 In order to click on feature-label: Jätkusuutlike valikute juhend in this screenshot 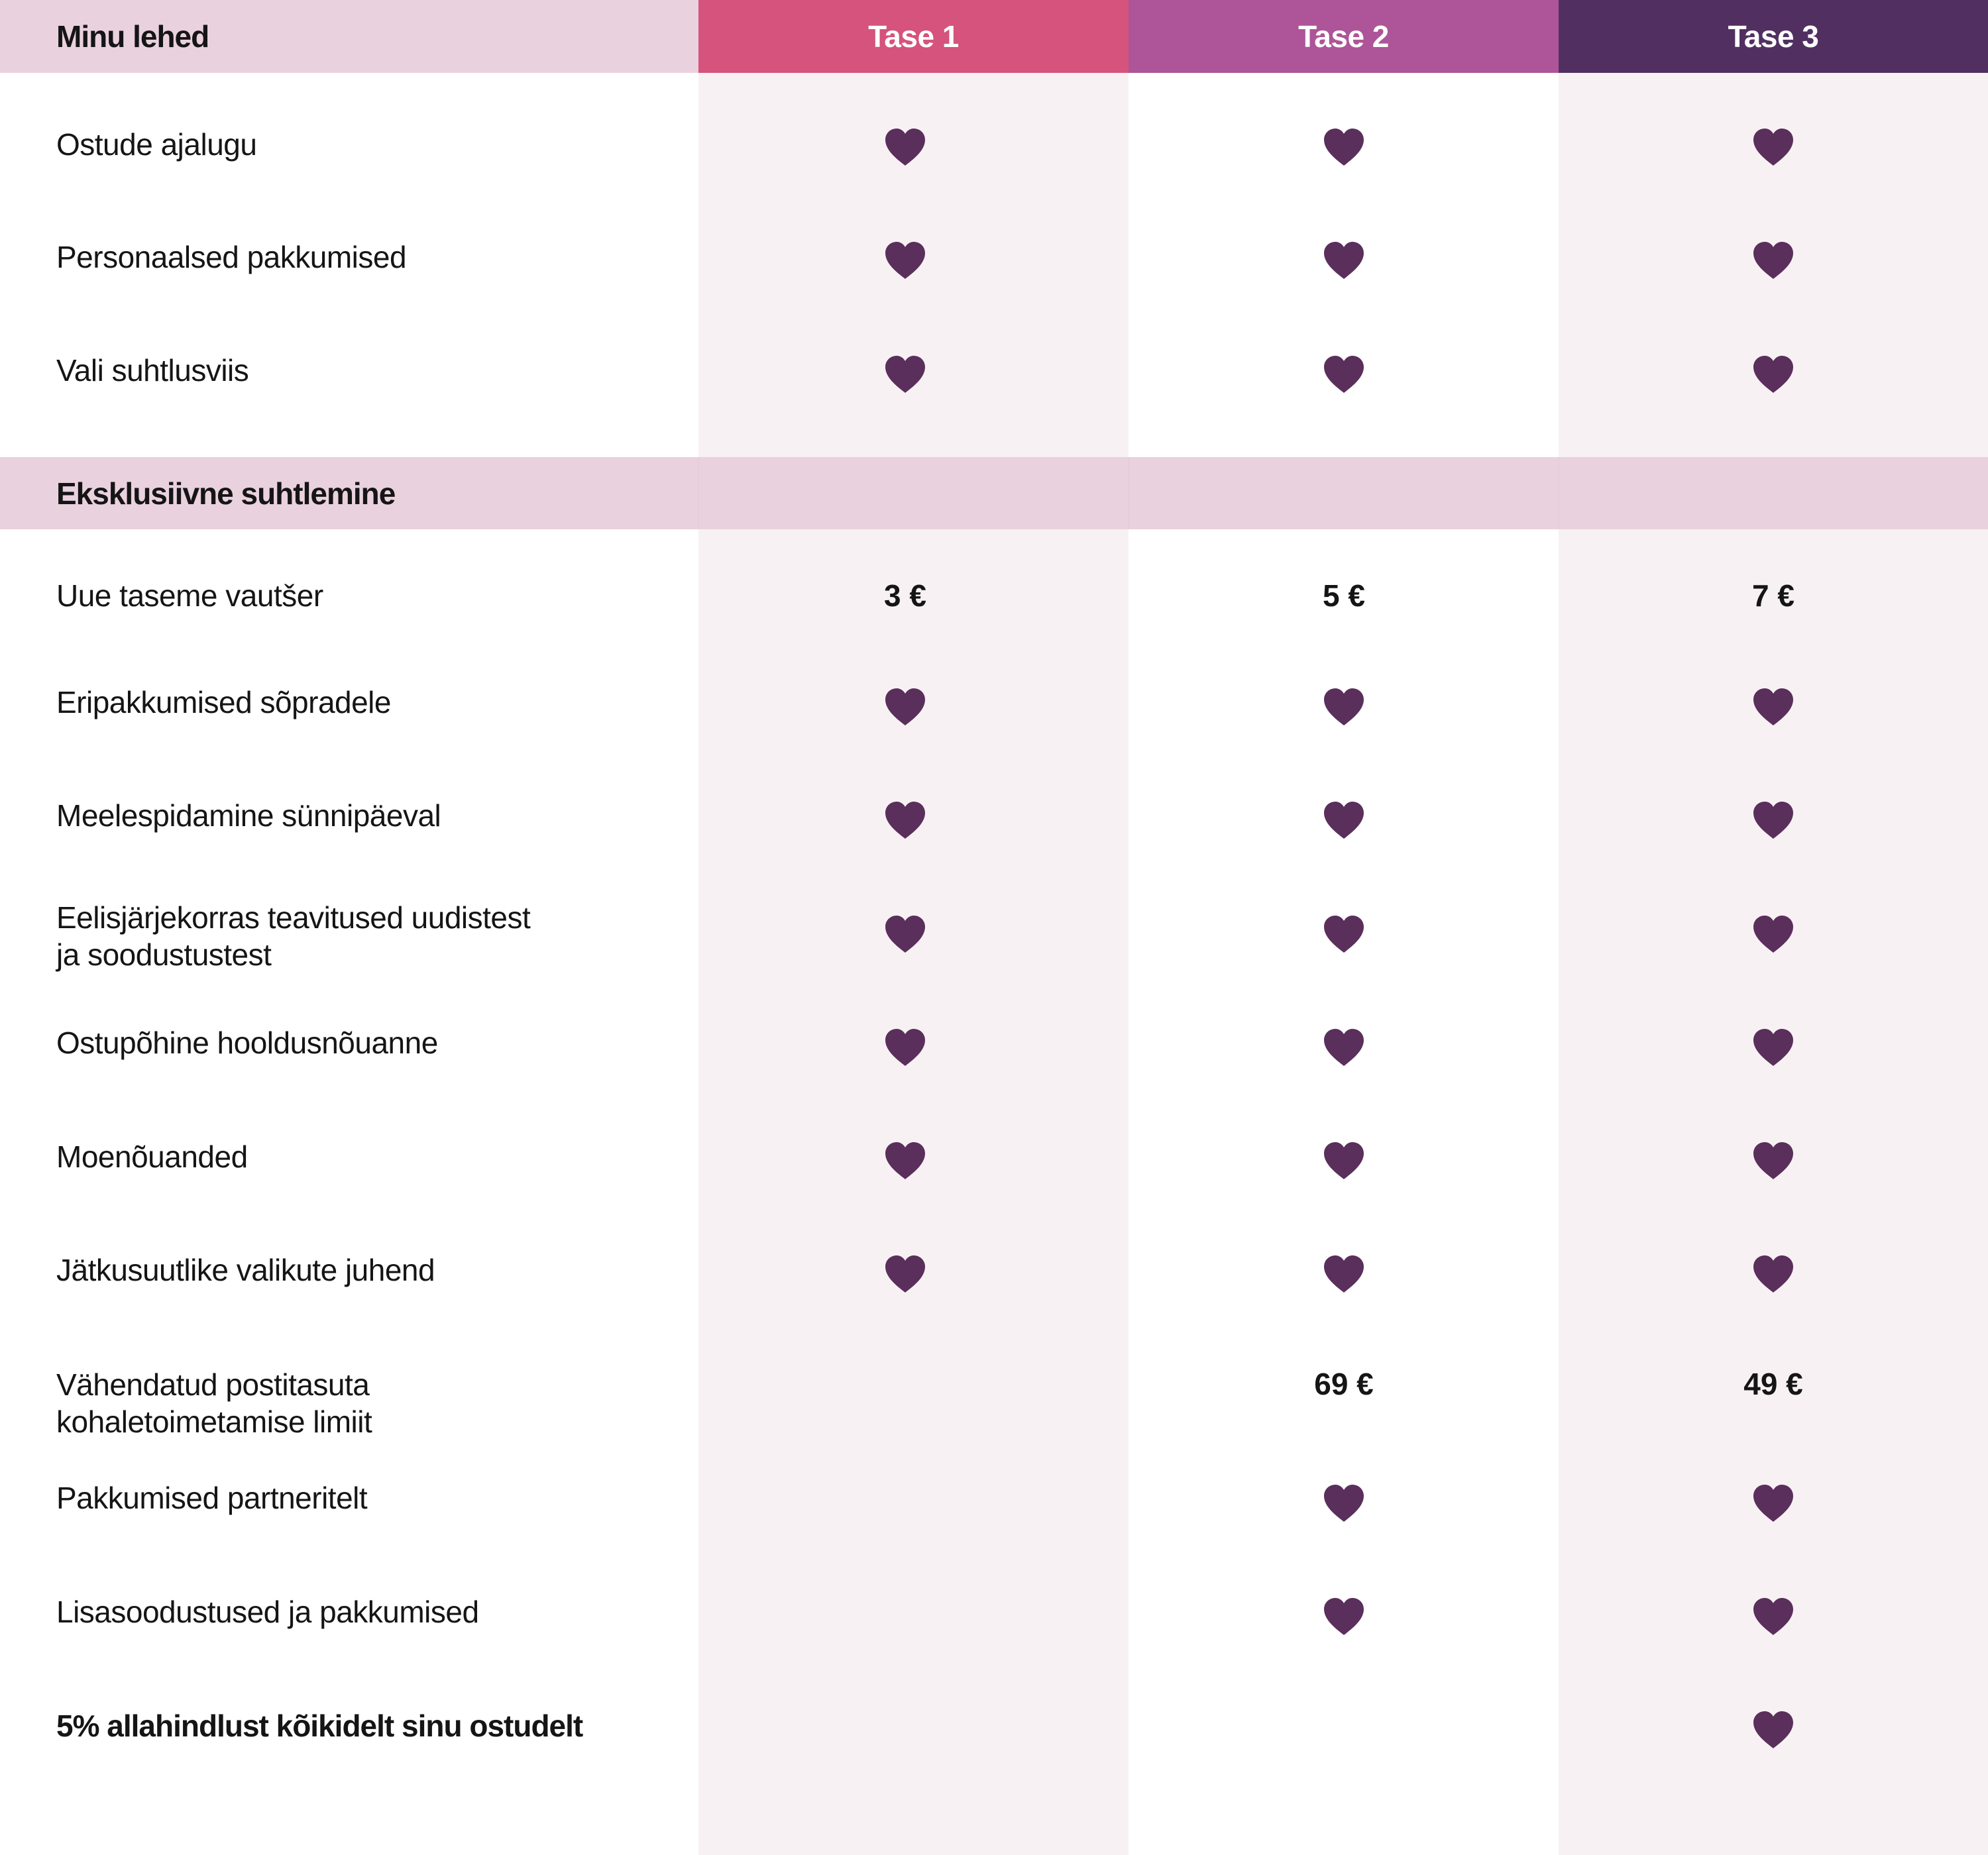, I will do `click(245, 1270)`.